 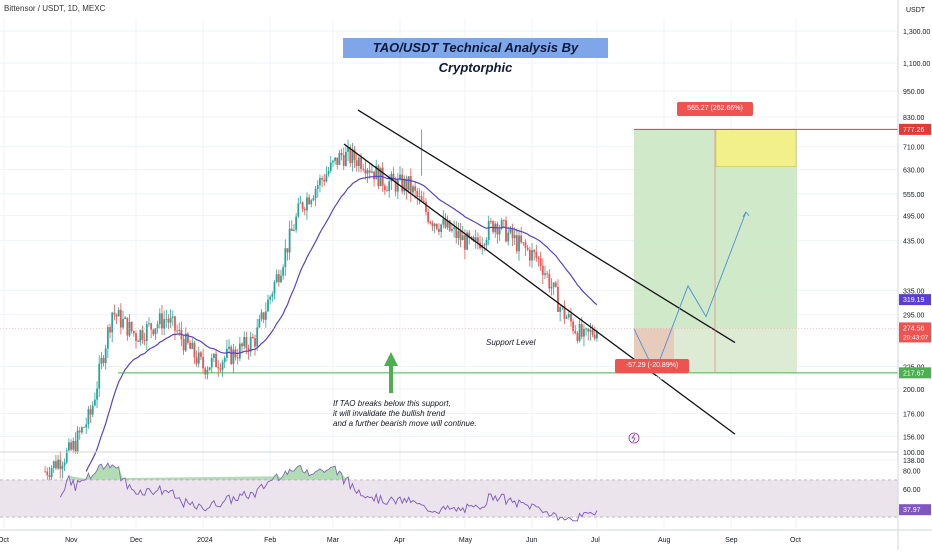 I want to click on note-line-2: it will invalidate the bullish trend, so click(x=389, y=413).